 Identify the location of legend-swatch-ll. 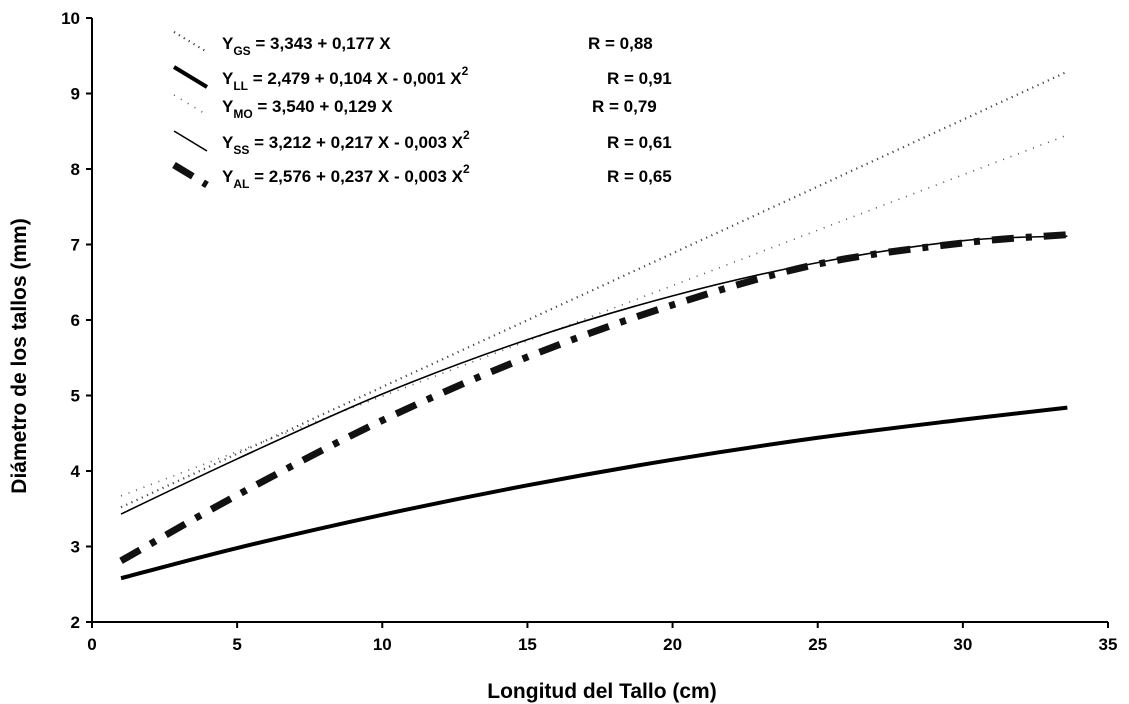
(190, 77).